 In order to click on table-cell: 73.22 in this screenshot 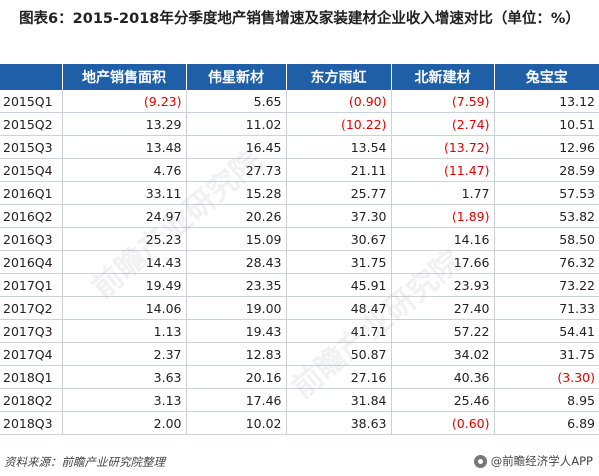, I will do `click(546, 285)`.